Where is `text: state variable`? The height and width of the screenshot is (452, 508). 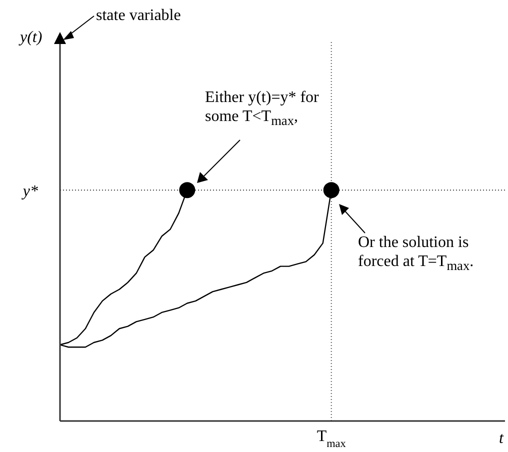 text: state variable is located at coordinates (139, 15).